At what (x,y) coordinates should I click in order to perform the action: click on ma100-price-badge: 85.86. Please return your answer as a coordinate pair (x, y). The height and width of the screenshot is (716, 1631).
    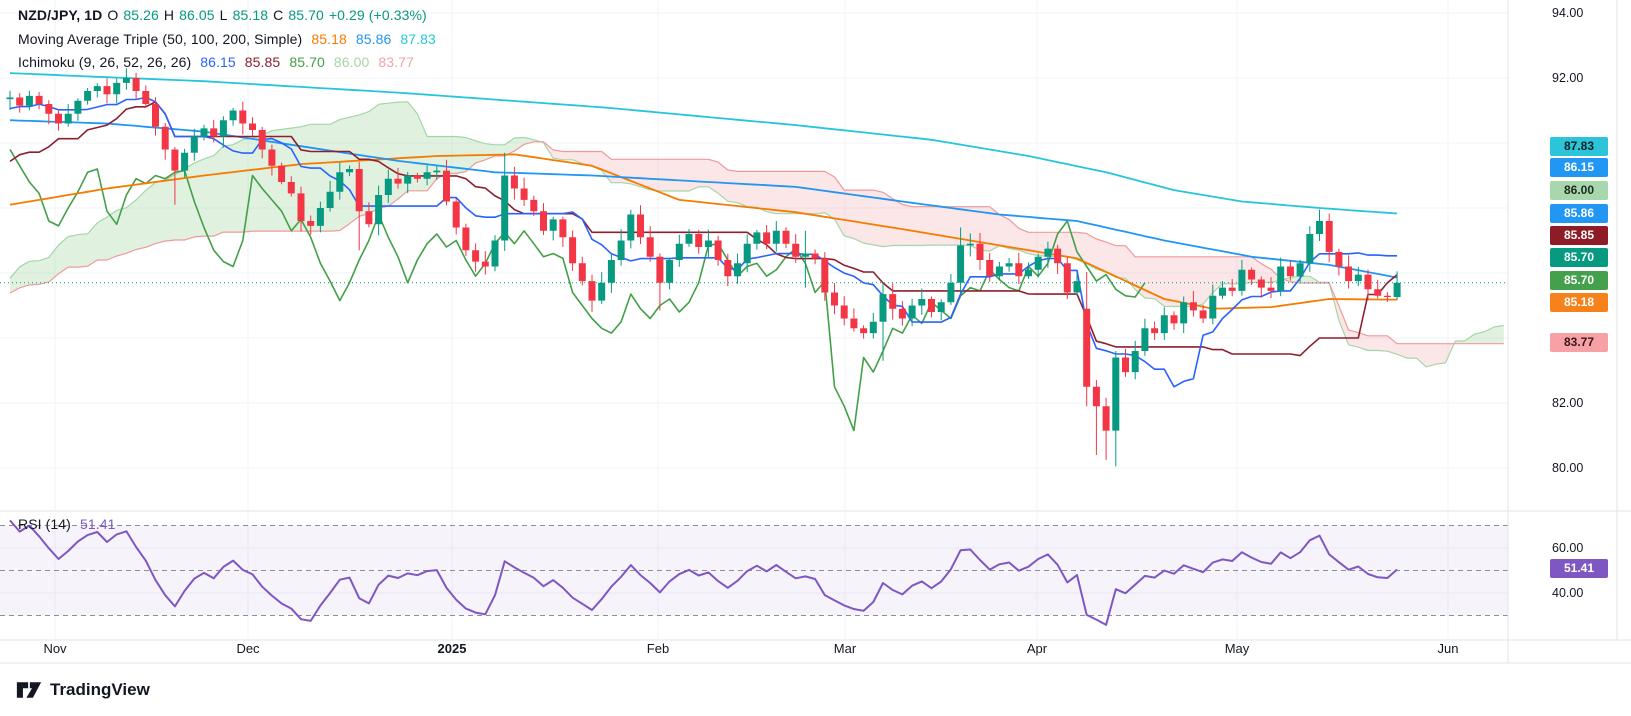
    Looking at the image, I should click on (1579, 213).